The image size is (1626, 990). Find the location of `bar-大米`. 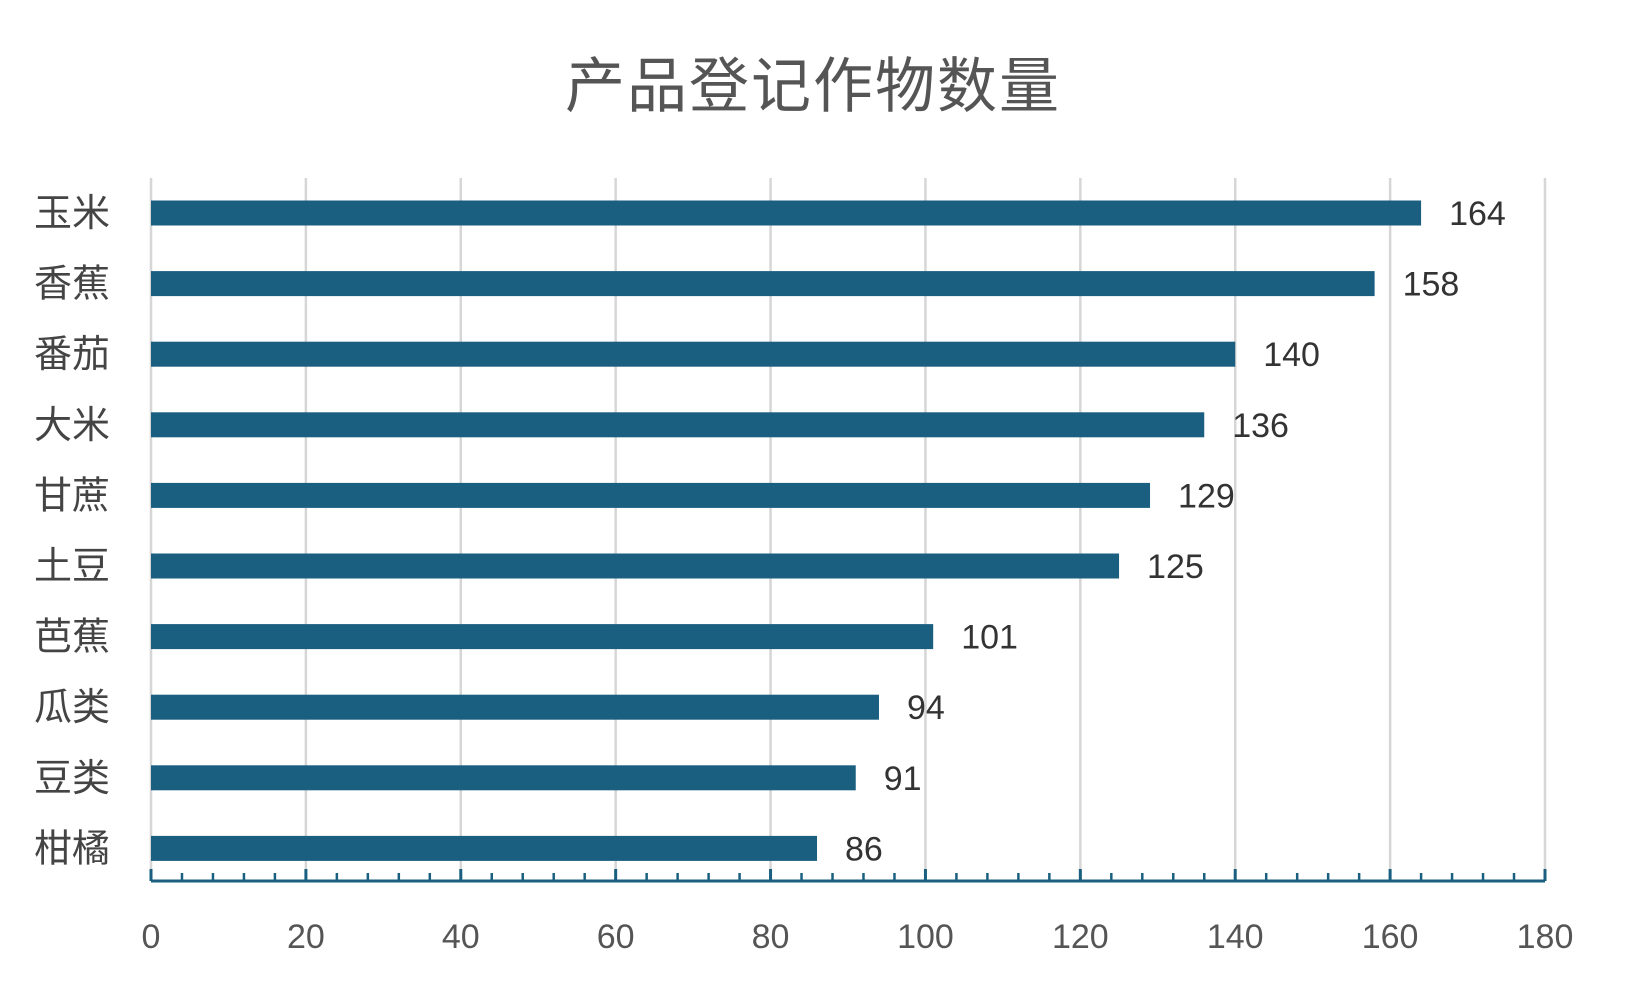

bar-大米 is located at coordinates (678, 425).